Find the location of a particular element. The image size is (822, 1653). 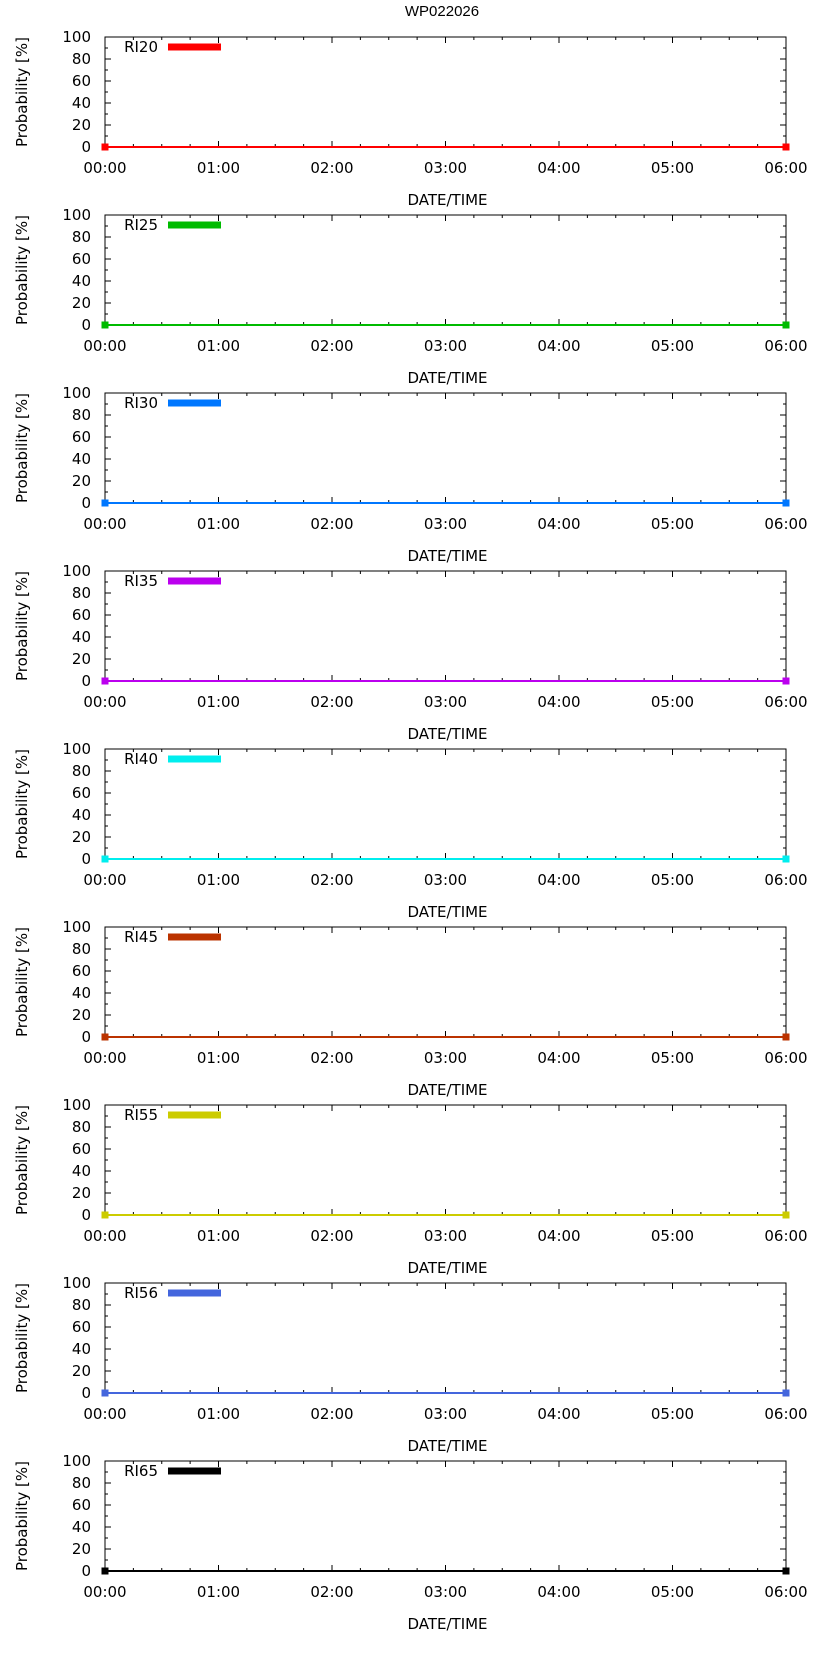

legend-label: RI56 is located at coordinates (141, 1293).